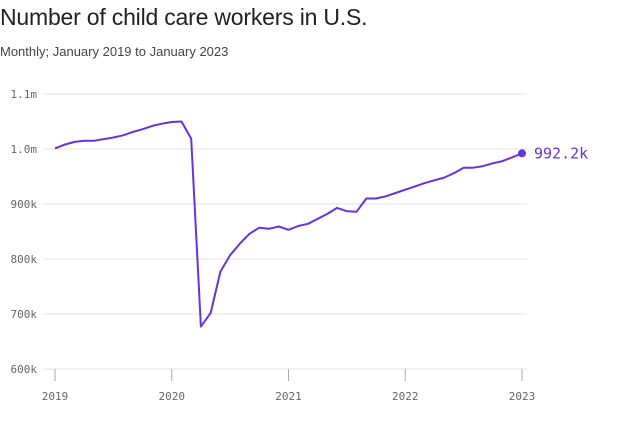 This screenshot has width=632, height=428. I want to click on x-axis-ticks: 2019 2020 2021 2022 2023, so click(289, 386).